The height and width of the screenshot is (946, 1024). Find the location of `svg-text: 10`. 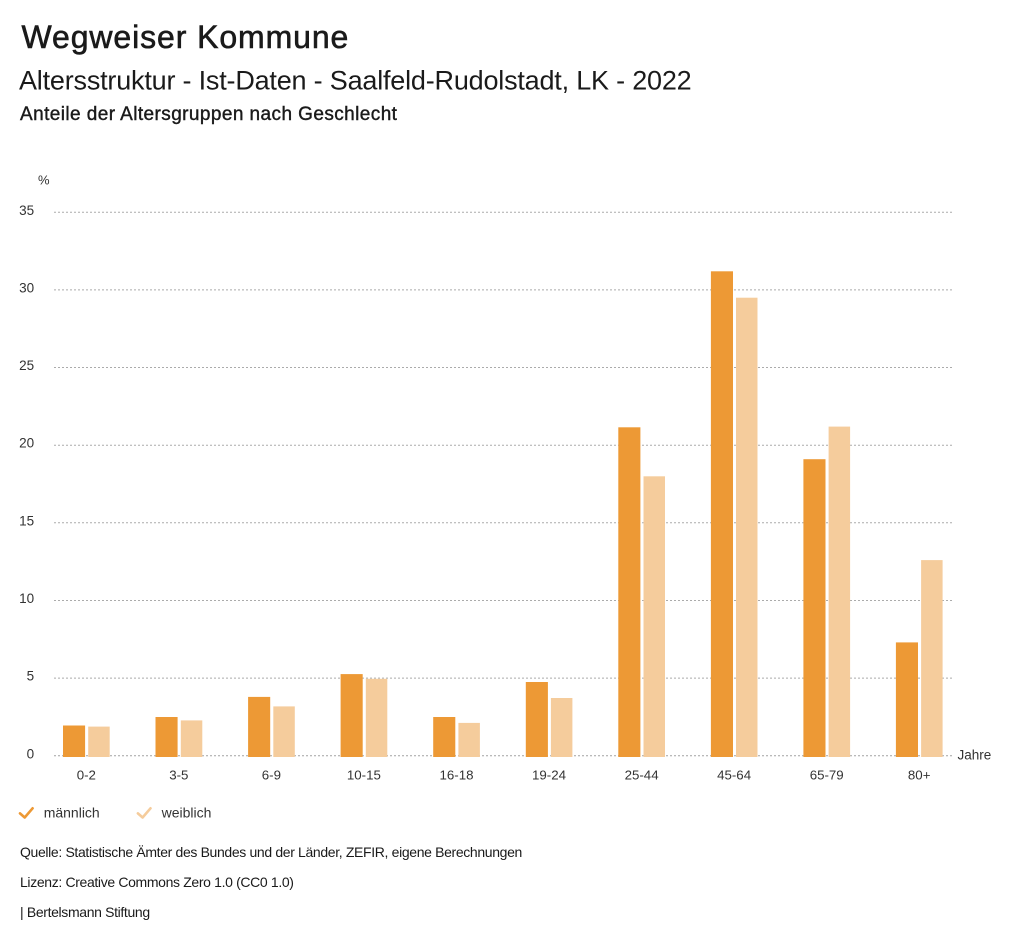

svg-text: 10 is located at coordinates (26, 598).